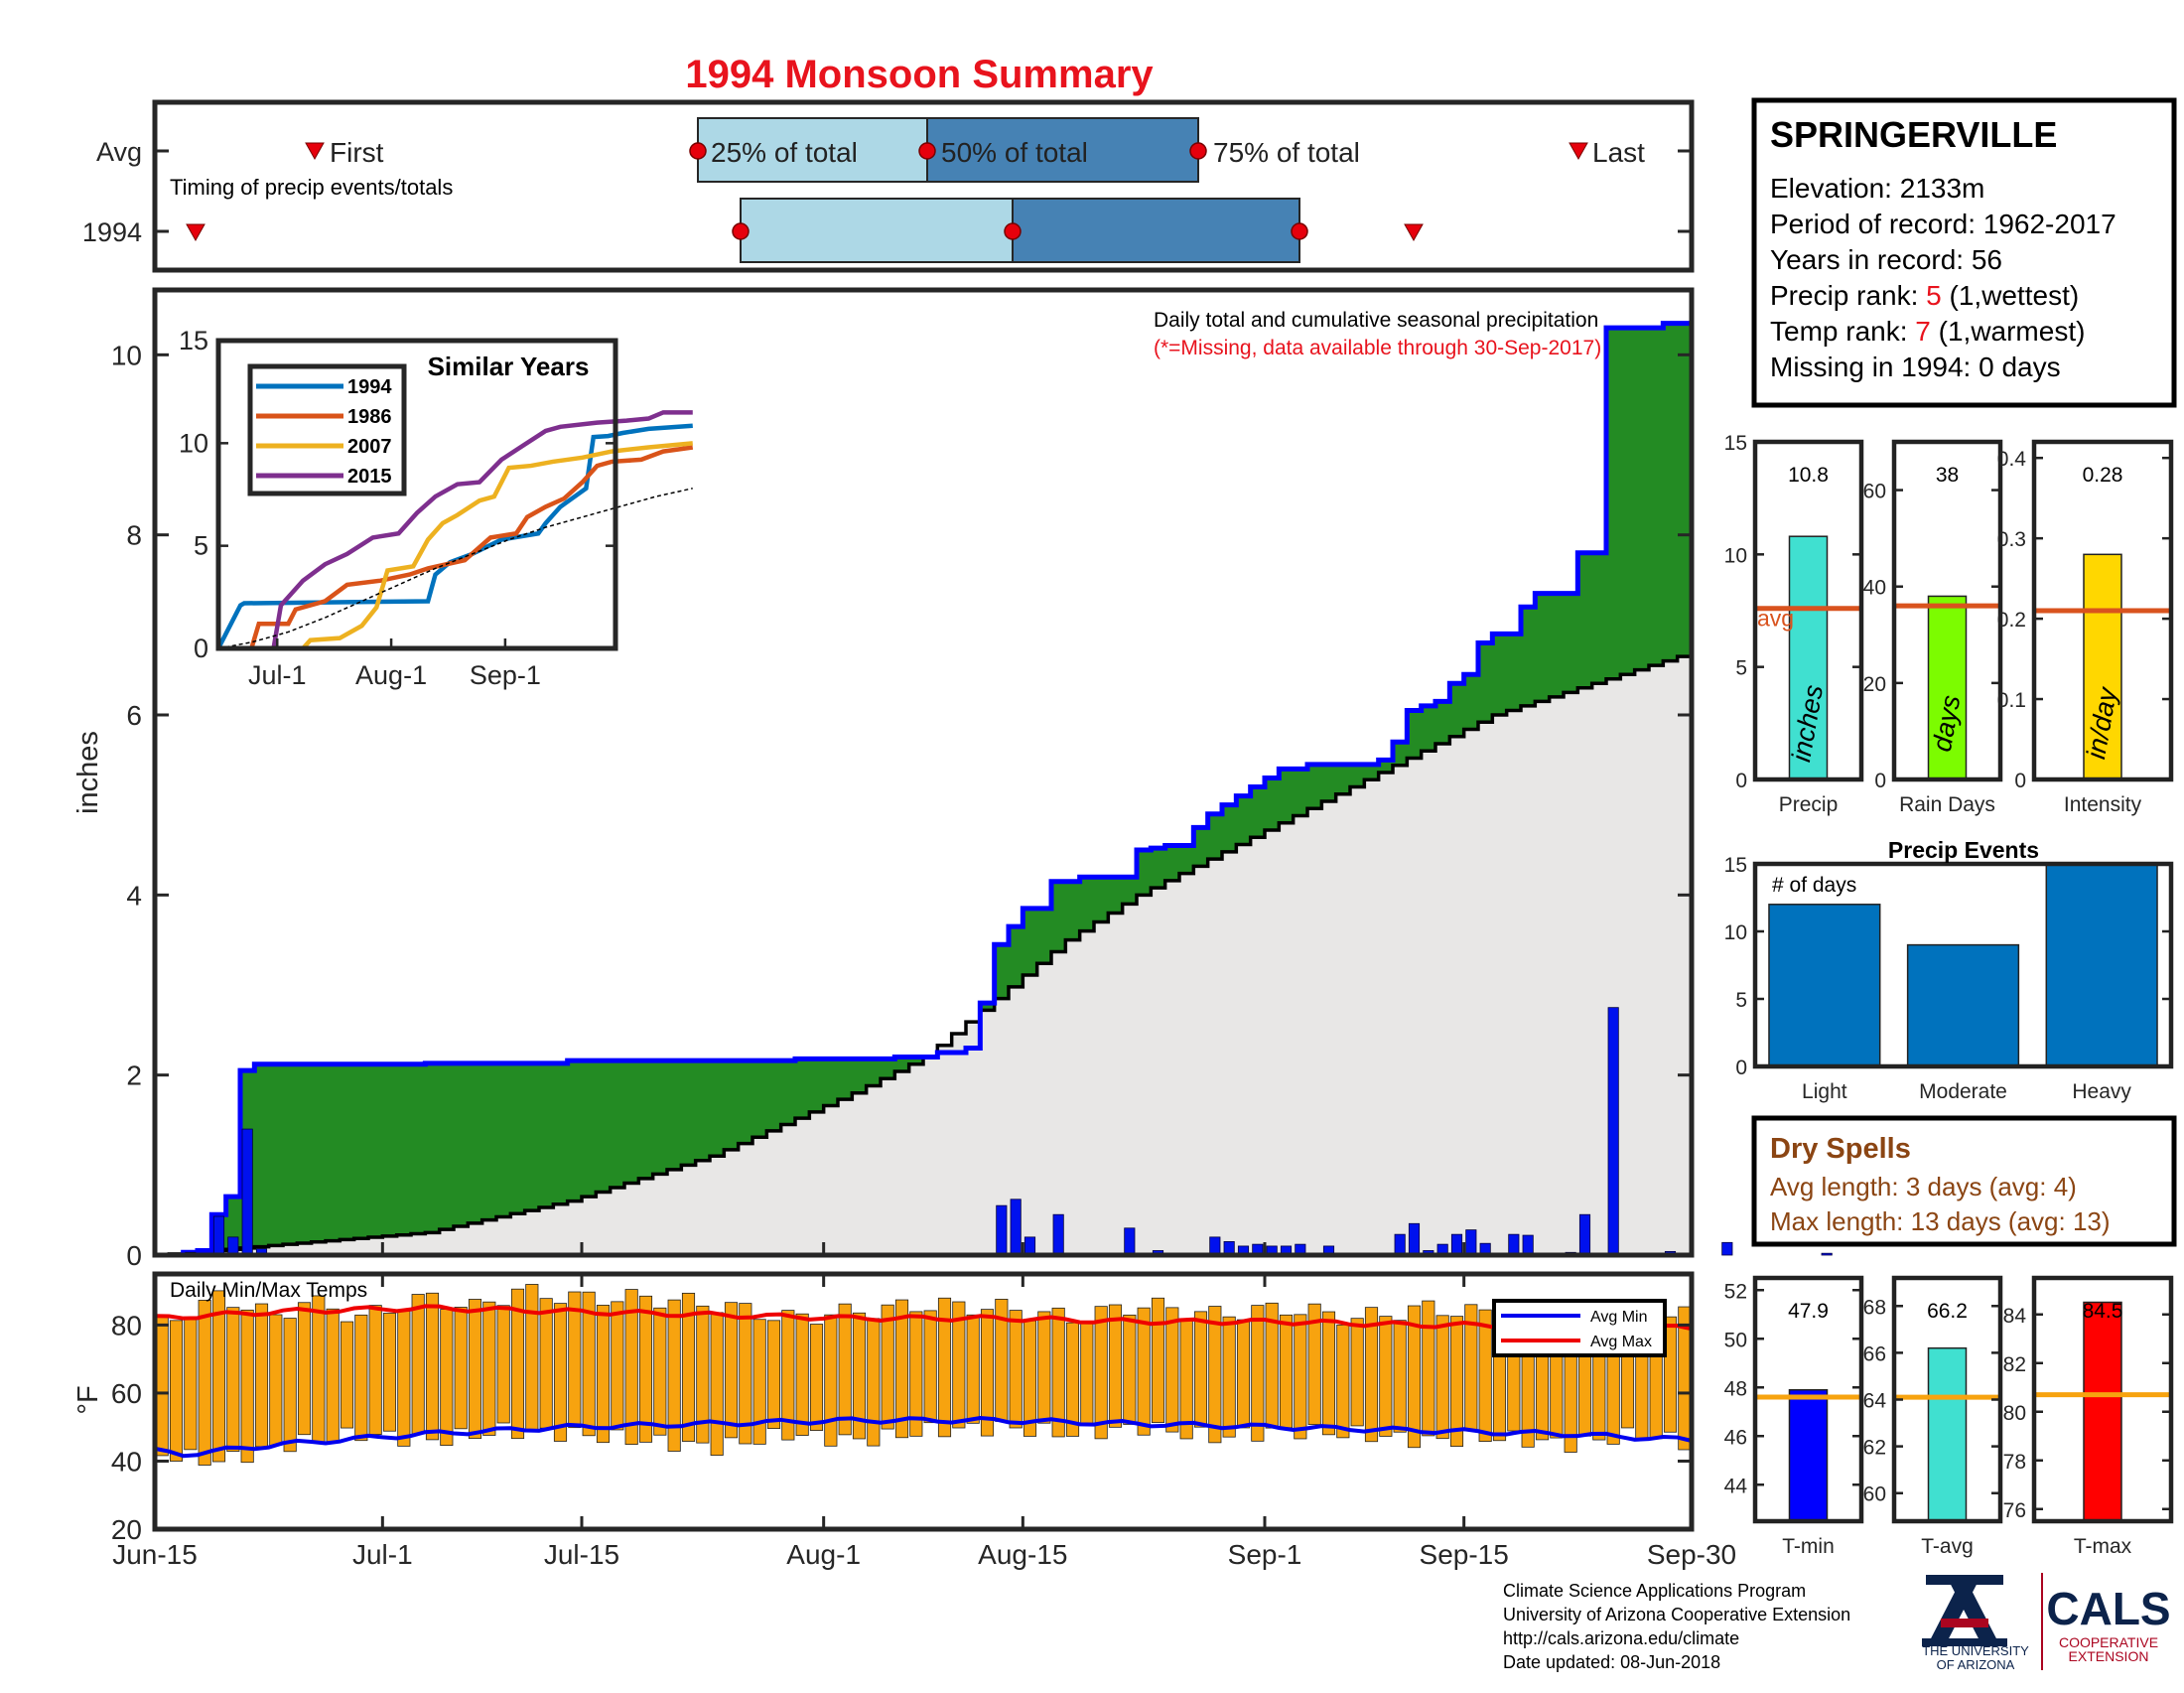 This screenshot has height=1693, width=2184. I want to click on inset-y-tick-label: 0, so click(201, 648).